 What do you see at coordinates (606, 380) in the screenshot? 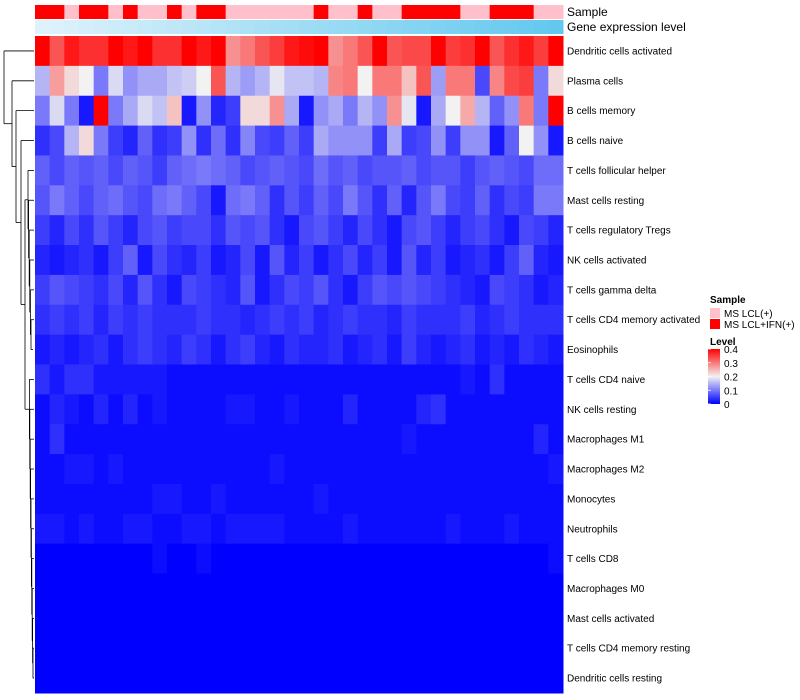
I see `row-label: T cells CD4 naive` at bounding box center [606, 380].